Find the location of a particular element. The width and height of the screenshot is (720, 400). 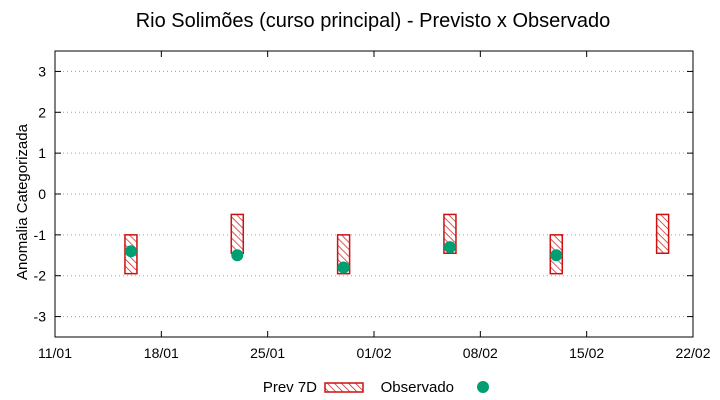

y-tick-label: -1 is located at coordinates (40, 235).